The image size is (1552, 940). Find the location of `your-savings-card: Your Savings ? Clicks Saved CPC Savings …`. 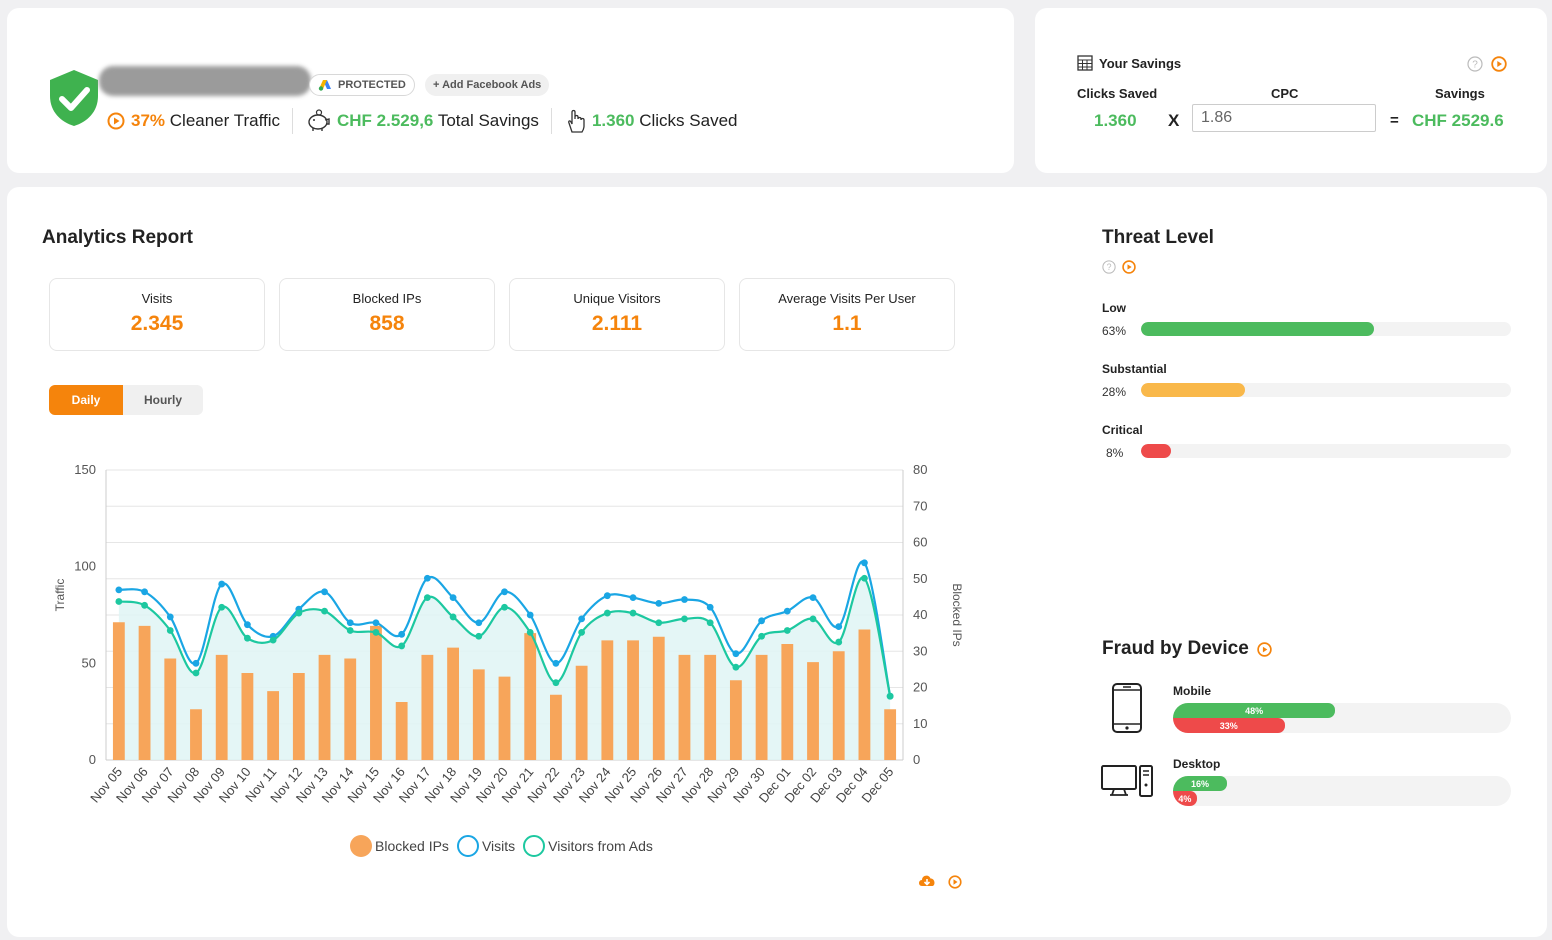

your-savings-card: Your Savings ? Clicks Saved CPC Savings … is located at coordinates (1291, 90).